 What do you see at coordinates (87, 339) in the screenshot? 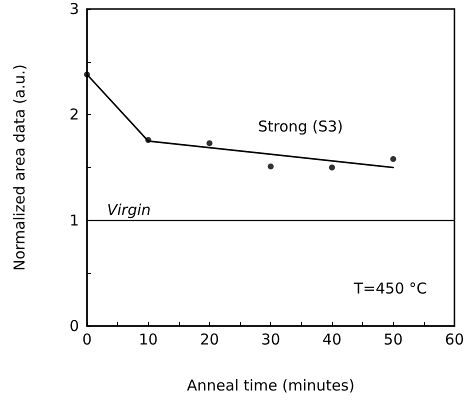
I see `x-tick-label: 0` at bounding box center [87, 339].